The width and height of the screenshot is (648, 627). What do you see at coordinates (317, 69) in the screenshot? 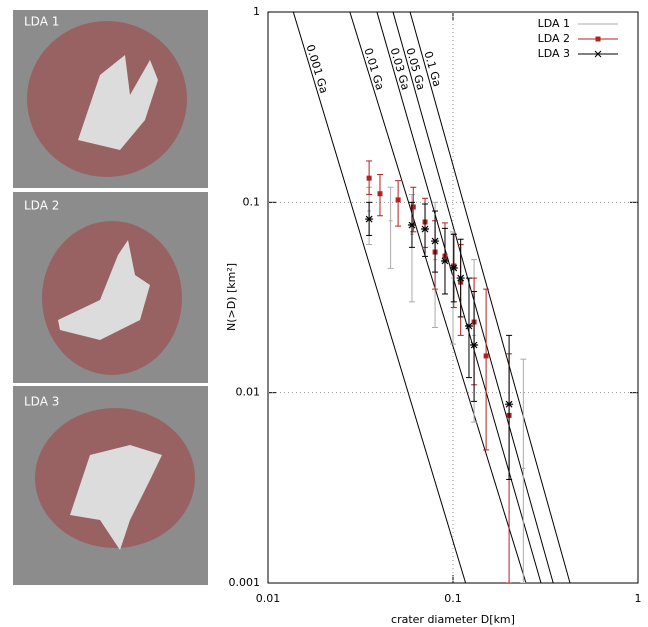
I see `isochron-label: 0.001 Ga` at bounding box center [317, 69].